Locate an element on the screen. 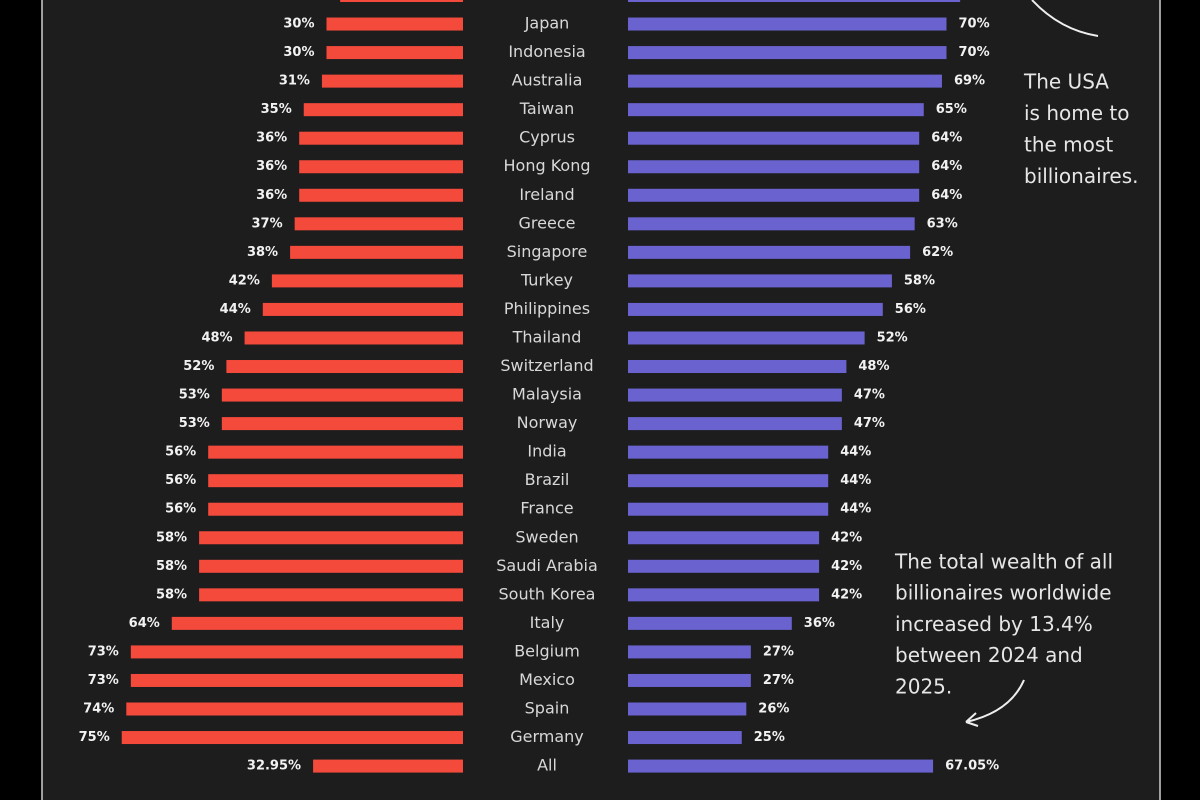 This screenshot has width=1200, height=800. value-label: 53% is located at coordinates (194, 423).